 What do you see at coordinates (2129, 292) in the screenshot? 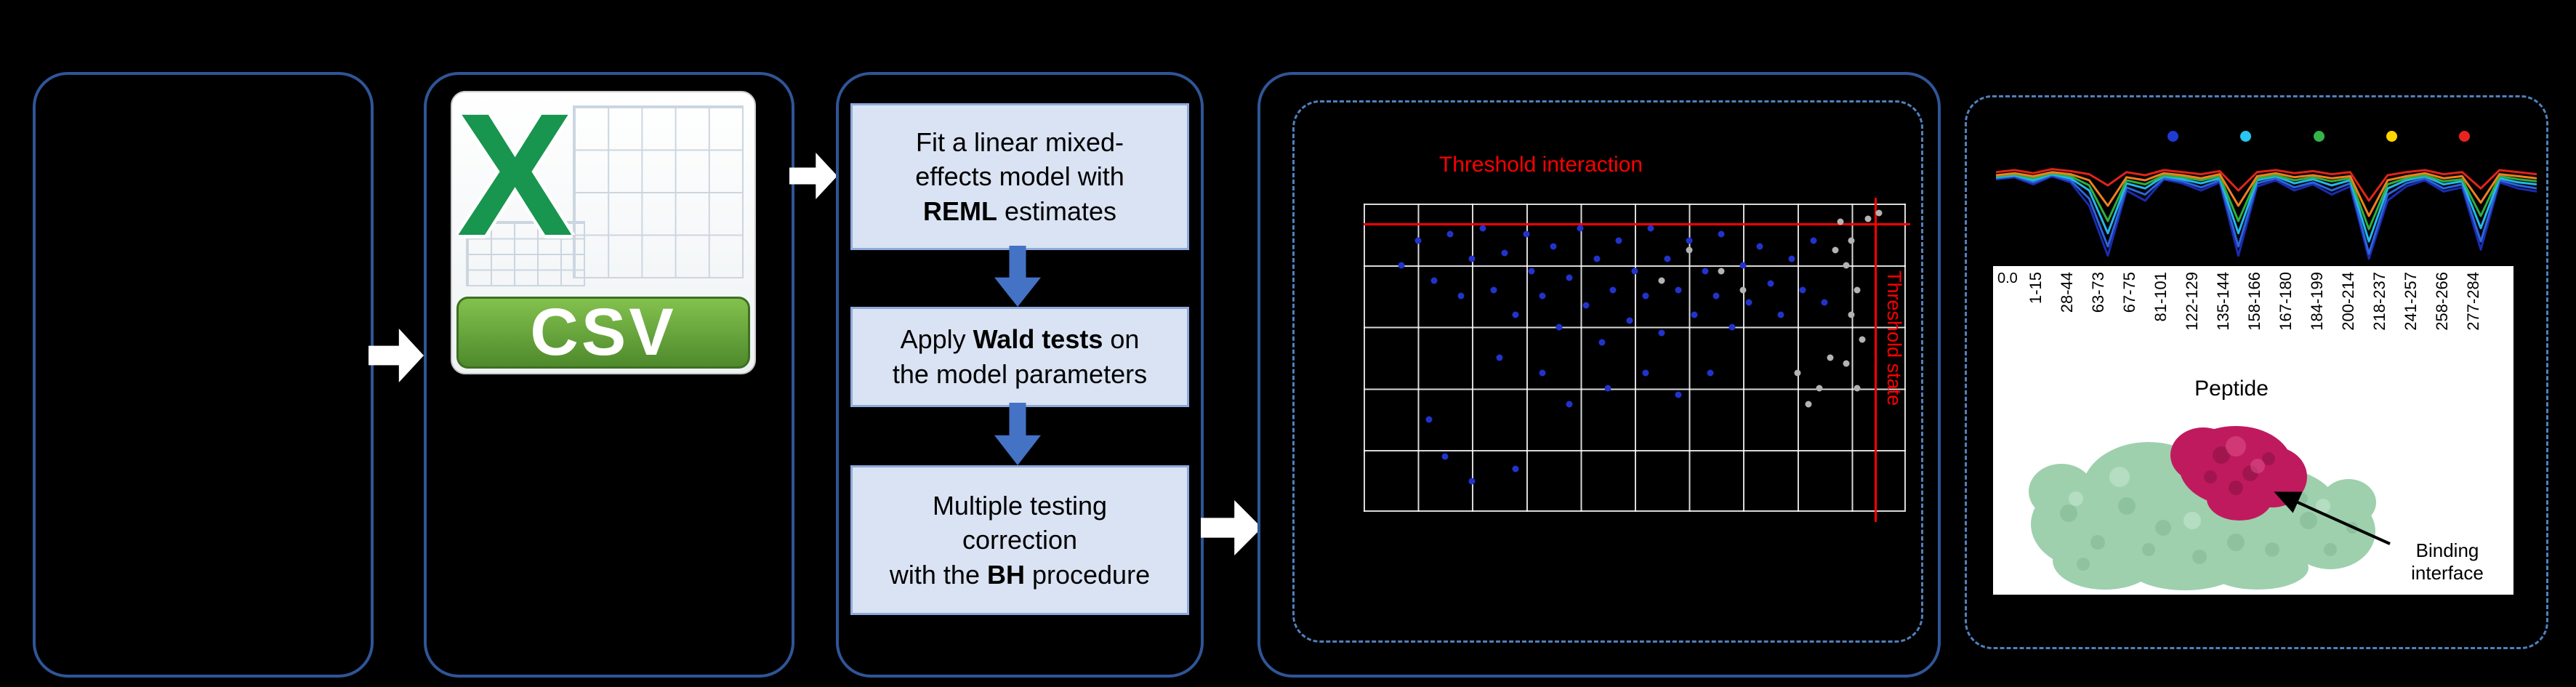
I see `peptide-label: 67-75` at bounding box center [2129, 292].